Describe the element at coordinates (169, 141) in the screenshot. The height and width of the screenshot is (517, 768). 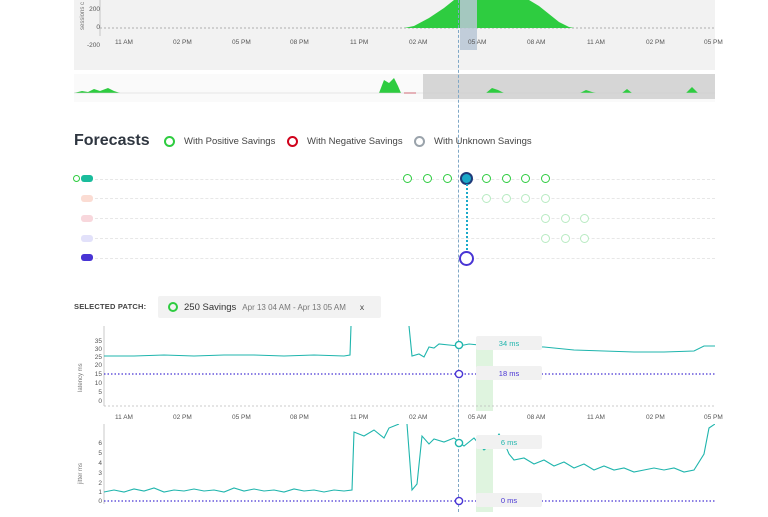
I see `legend-positive-icon` at that location.